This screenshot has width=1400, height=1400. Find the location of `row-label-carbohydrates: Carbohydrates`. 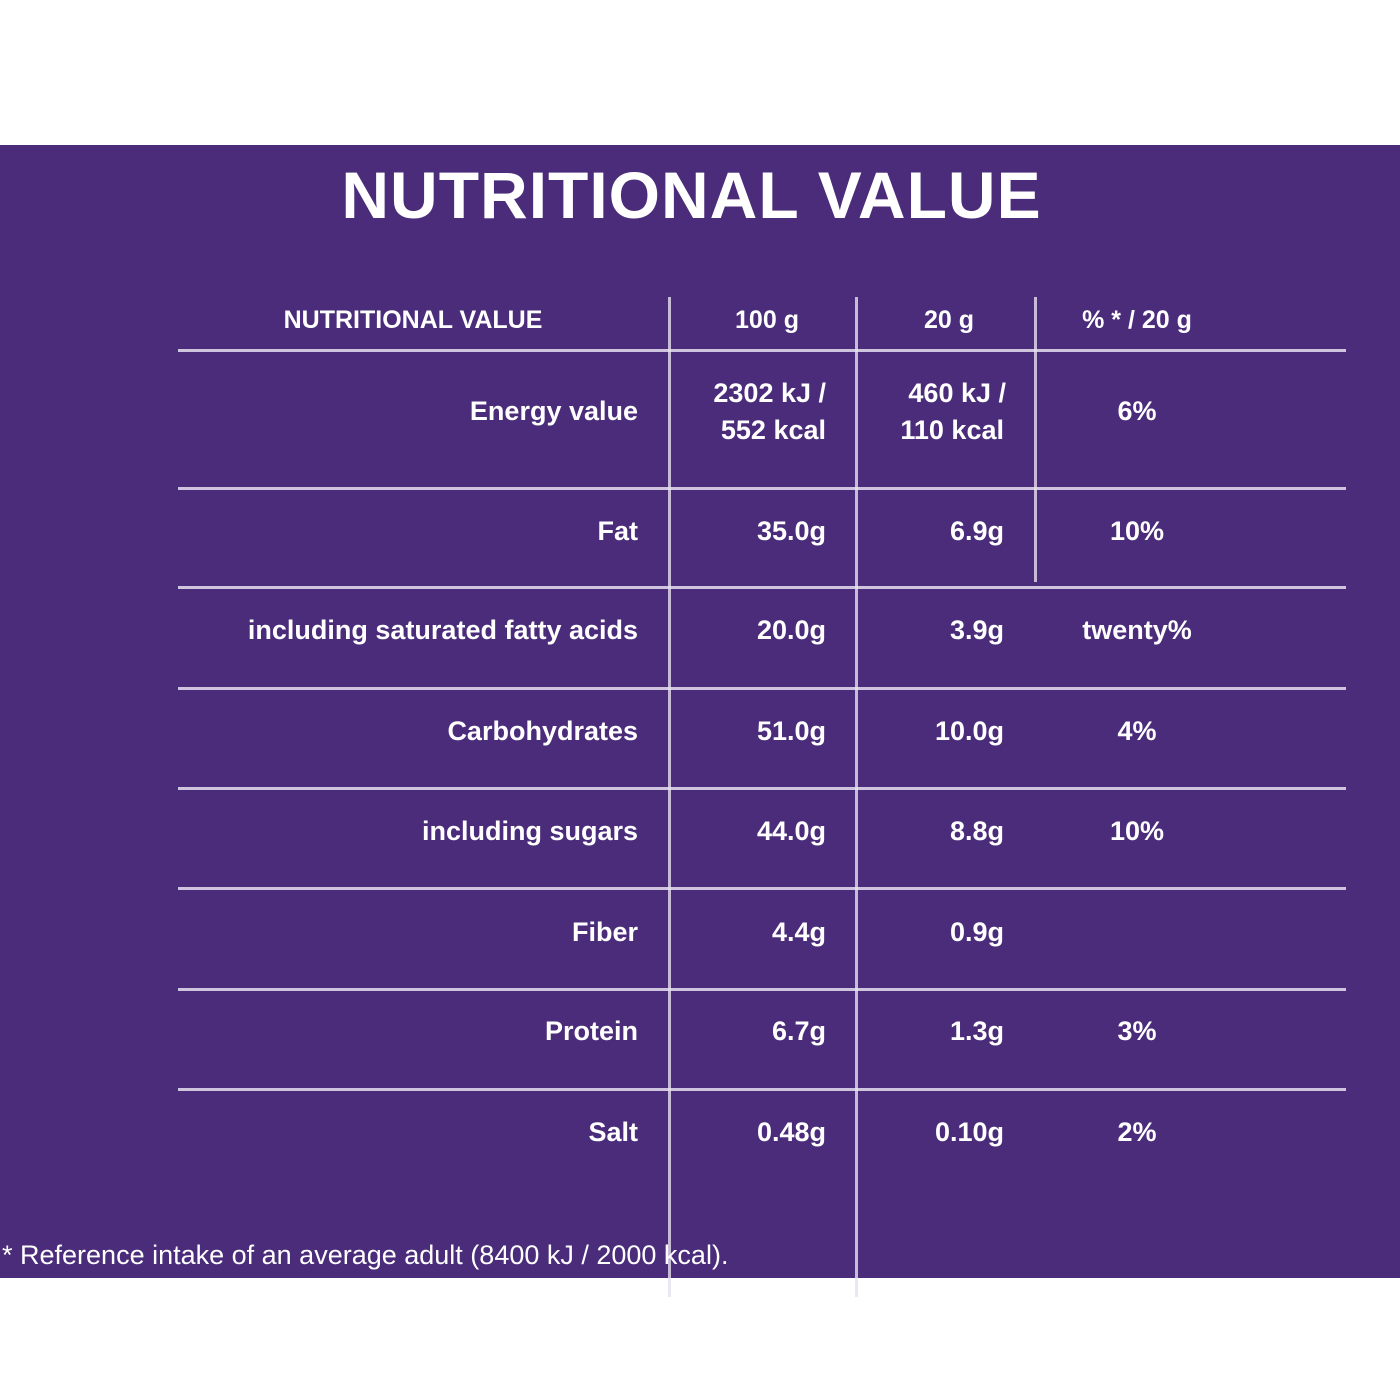

row-label-carbohydrates: Carbohydrates is located at coordinates (542, 731).